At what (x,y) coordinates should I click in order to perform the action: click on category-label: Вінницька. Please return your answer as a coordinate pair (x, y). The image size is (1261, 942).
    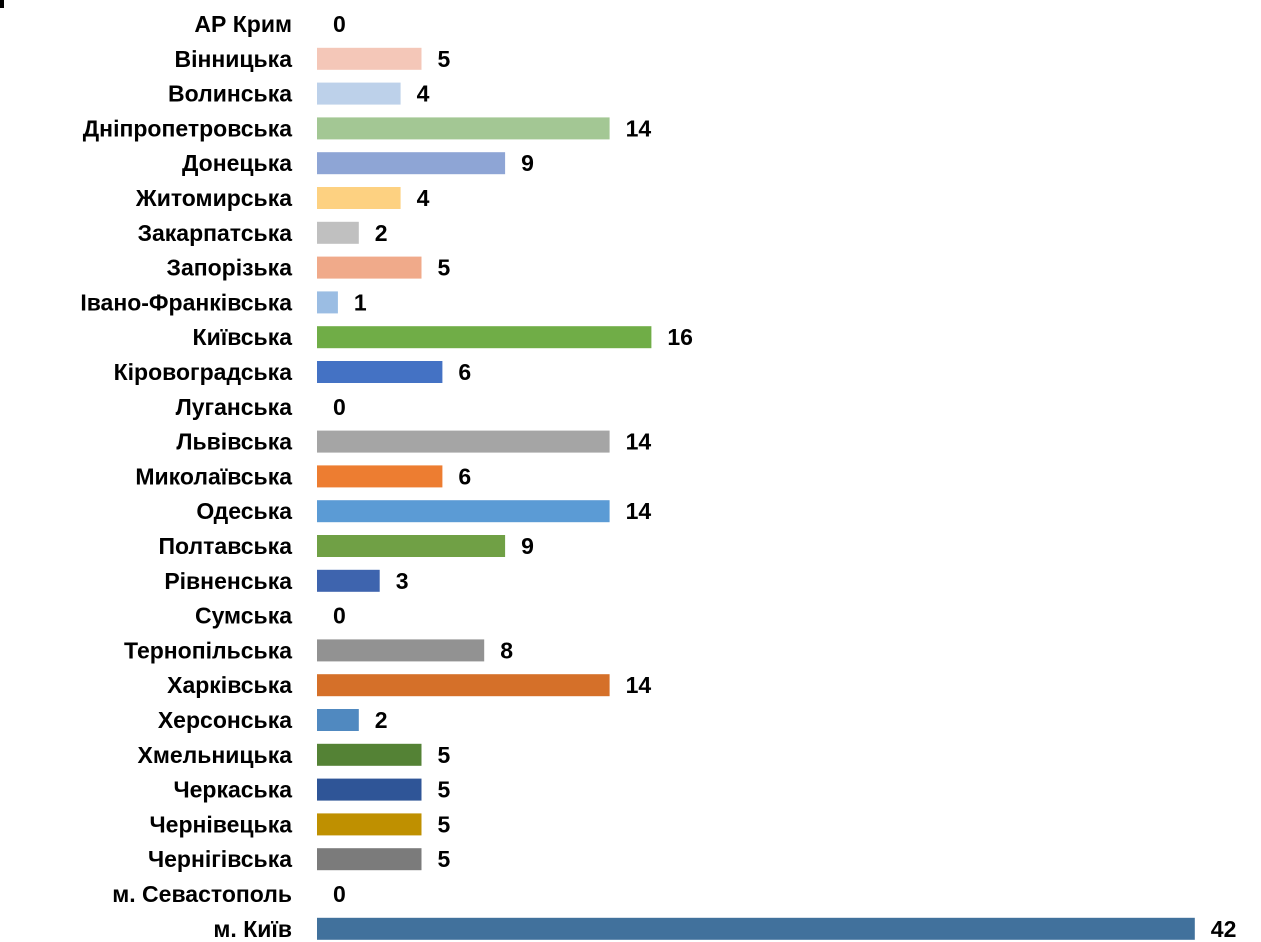
    Looking at the image, I should click on (233, 59).